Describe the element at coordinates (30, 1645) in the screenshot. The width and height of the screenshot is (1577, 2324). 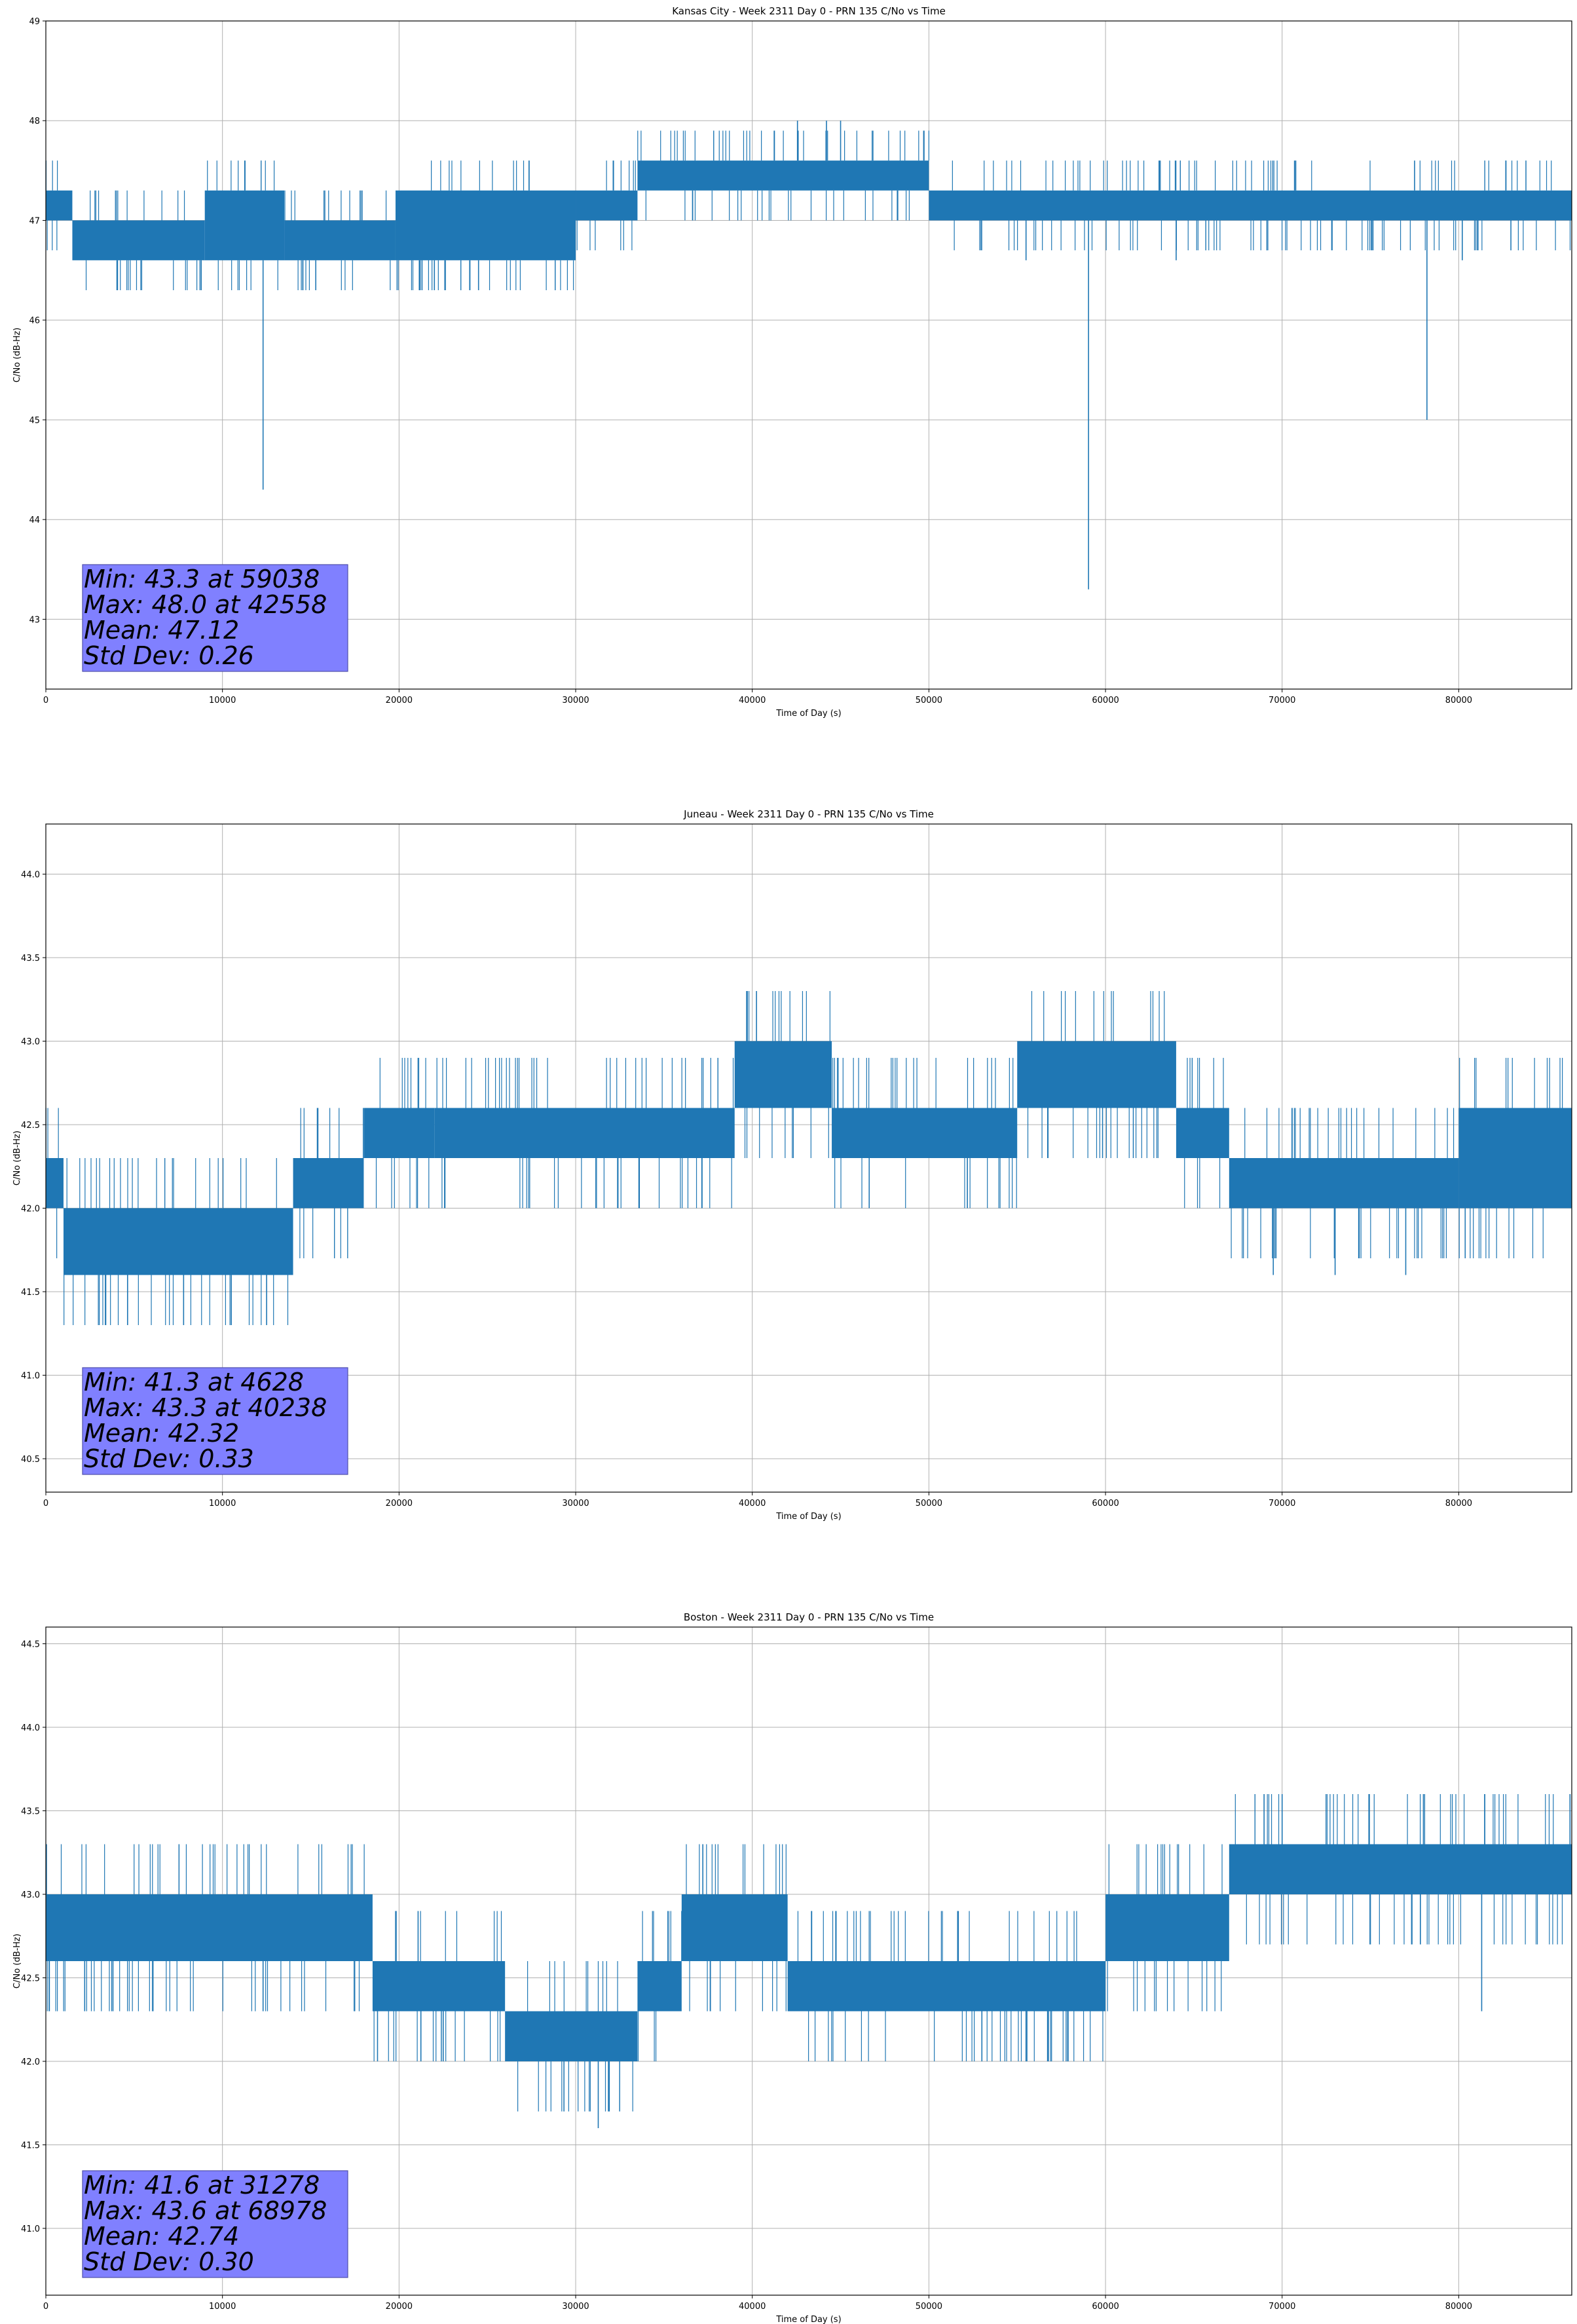
I see `y-tick-label: 44.5` at that location.